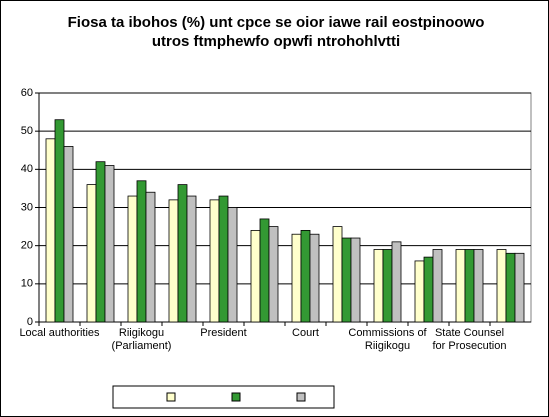  Describe the element at coordinates (27, 93) in the screenshot. I see `y-tick-label: 60` at that location.